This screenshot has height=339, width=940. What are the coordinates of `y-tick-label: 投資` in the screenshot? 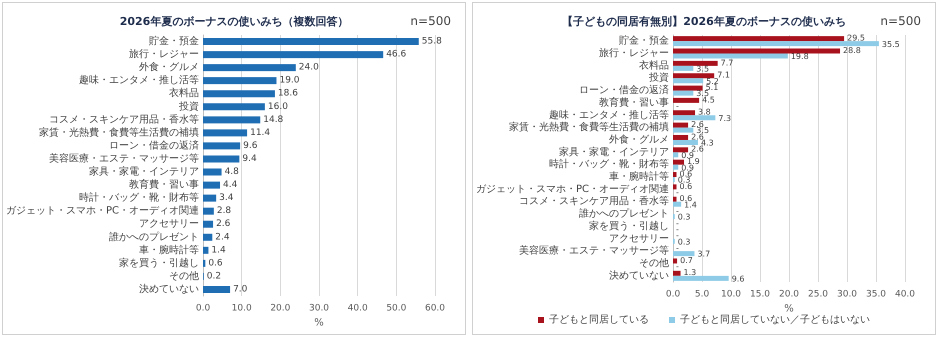 It's located at (659, 78).